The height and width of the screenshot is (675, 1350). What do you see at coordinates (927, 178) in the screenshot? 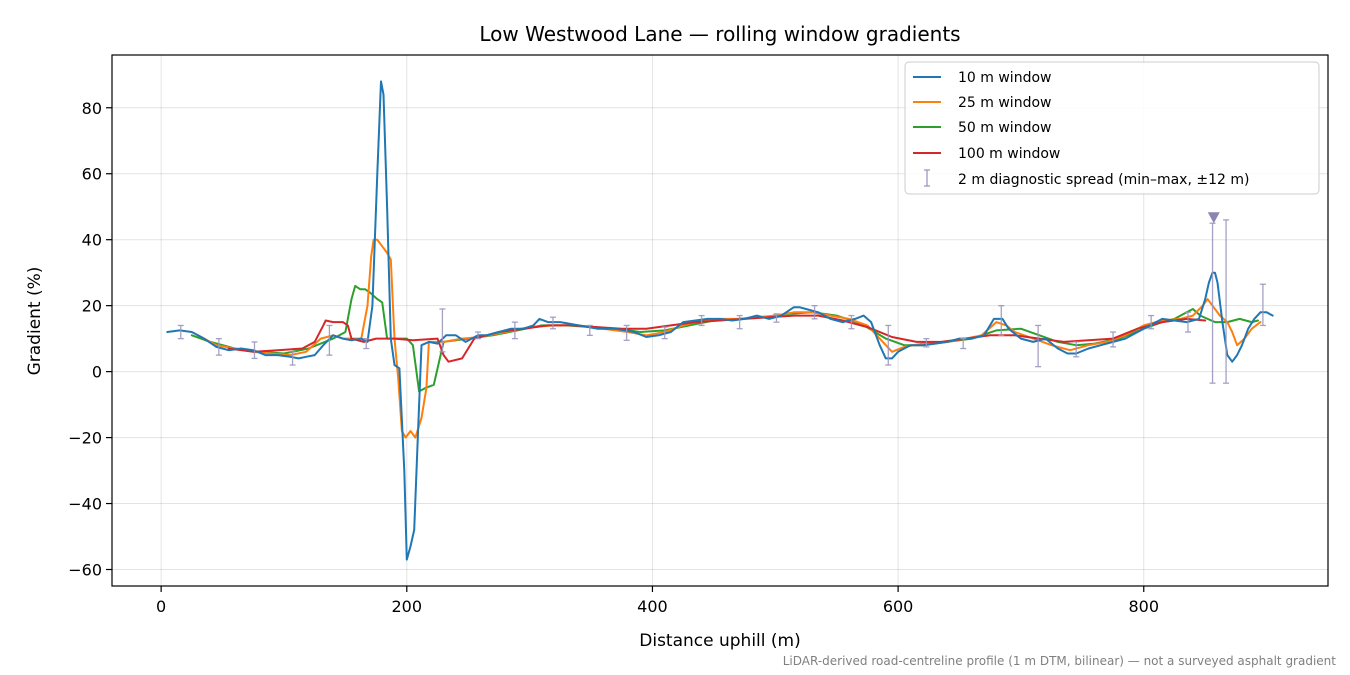
I see `legend-swatch-diagnostic` at bounding box center [927, 178].